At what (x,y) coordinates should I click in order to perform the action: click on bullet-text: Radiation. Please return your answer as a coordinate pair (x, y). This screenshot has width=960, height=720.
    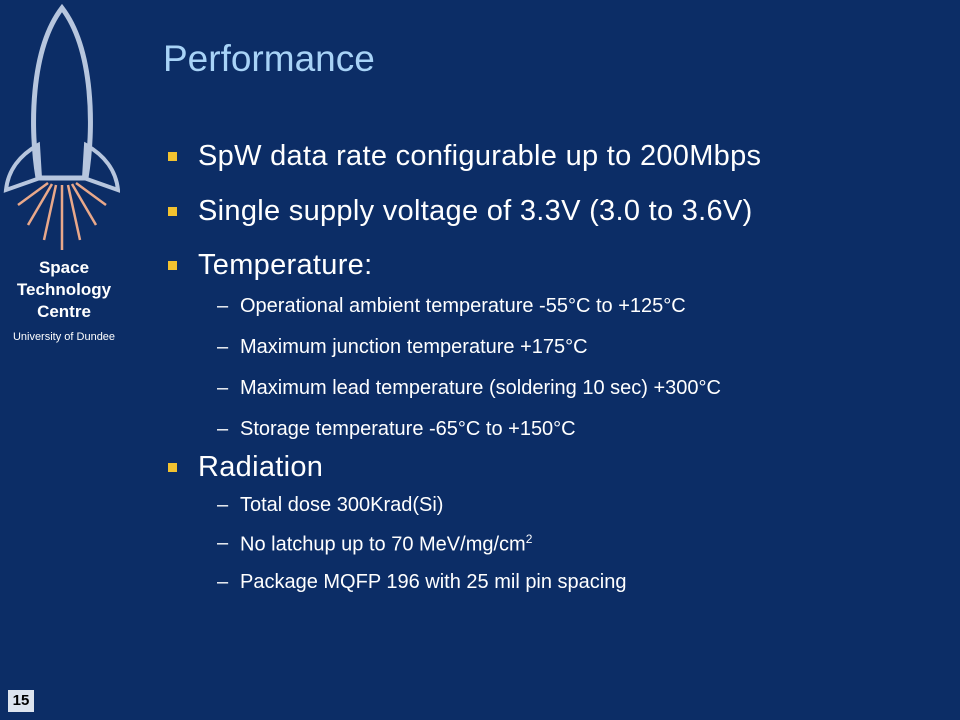
    Looking at the image, I should click on (261, 467).